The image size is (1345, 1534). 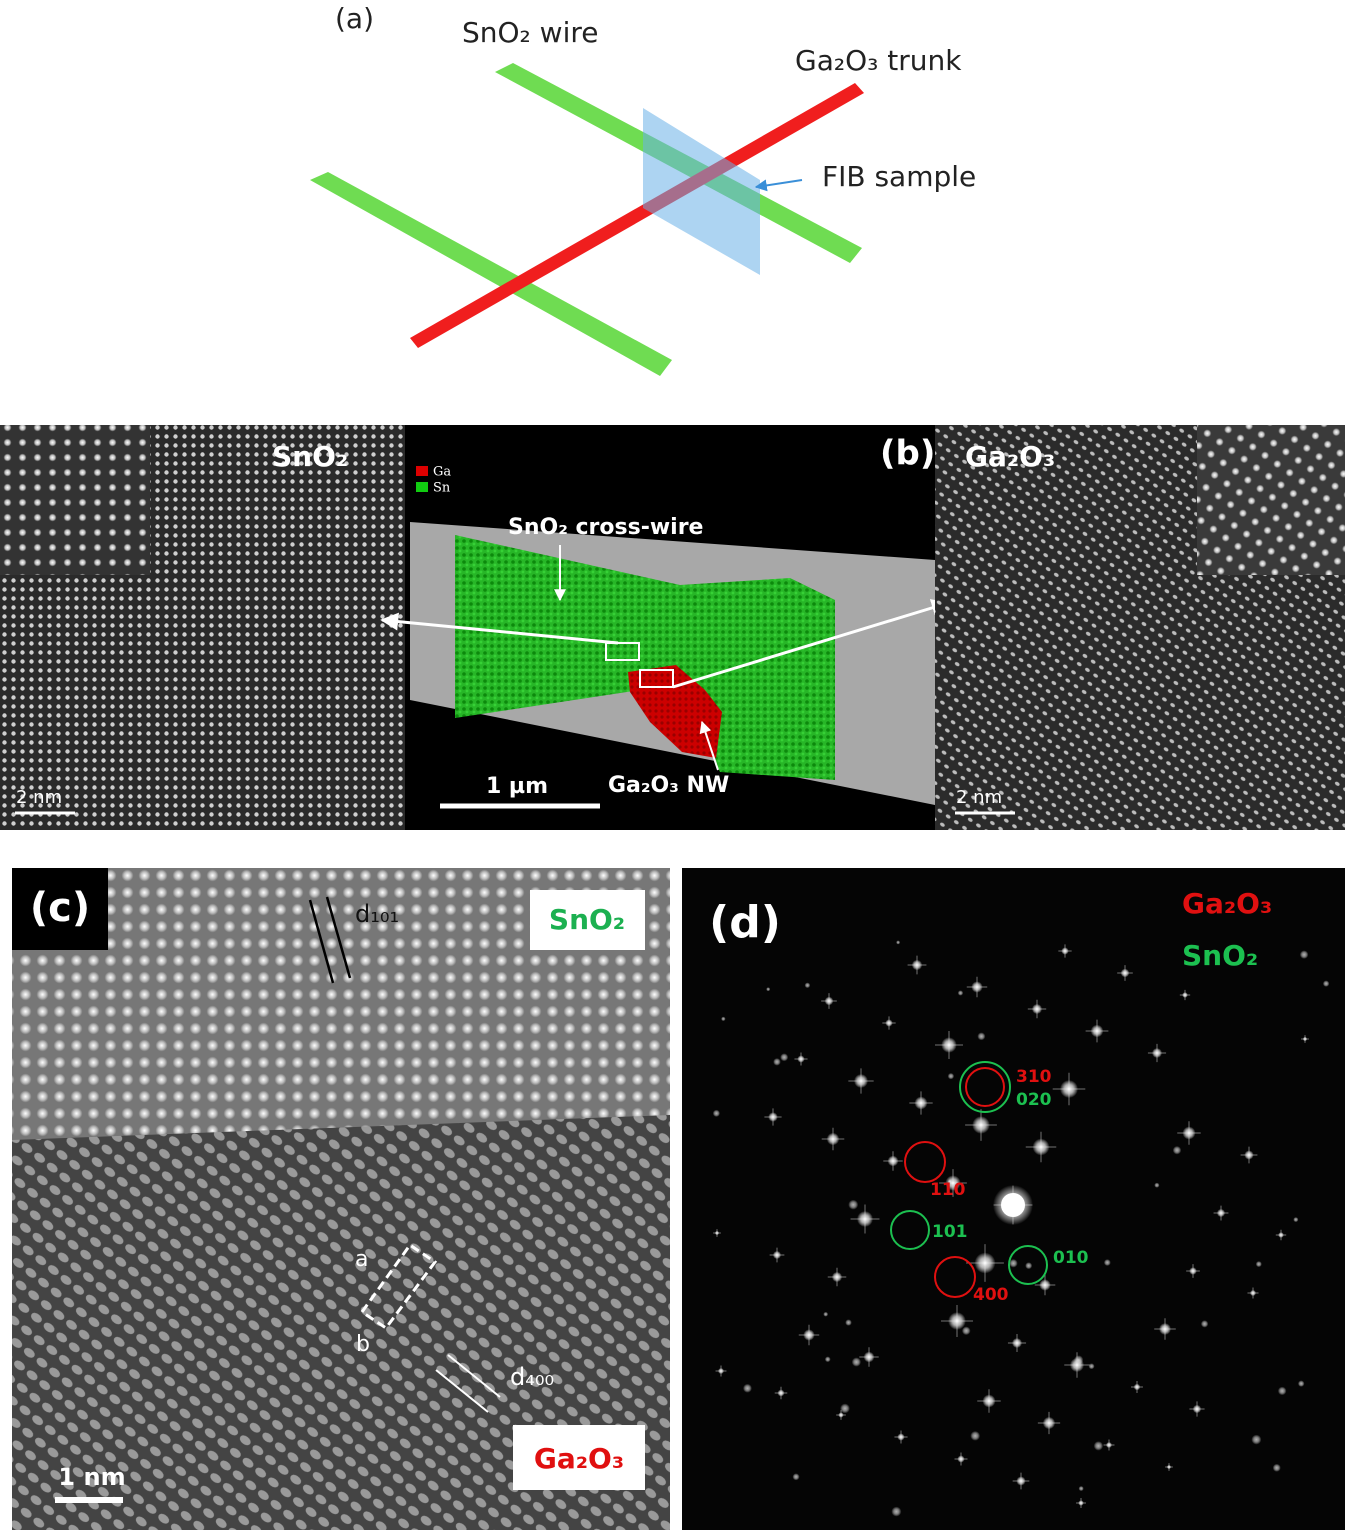 What do you see at coordinates (668, 785) in the screenshot?
I see `nanowire-label: Ga₂O₃ NW` at bounding box center [668, 785].